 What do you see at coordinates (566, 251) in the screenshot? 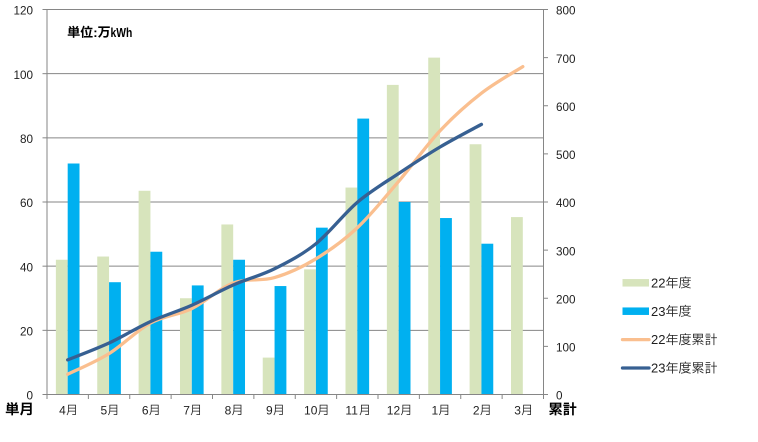
I see `svg-text: 300` at bounding box center [566, 251].